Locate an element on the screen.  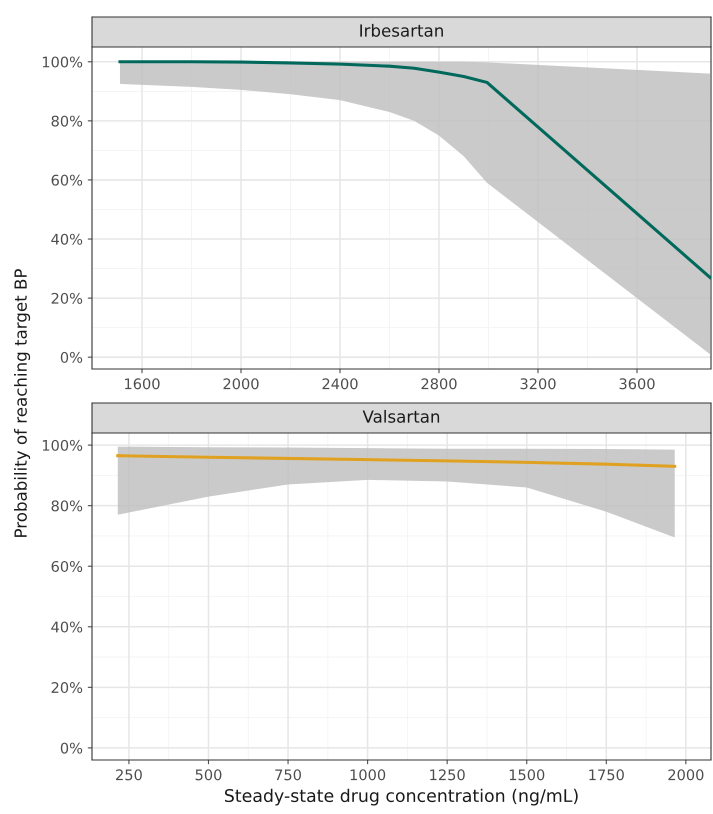
x-tick-label: 1250 is located at coordinates (447, 774).